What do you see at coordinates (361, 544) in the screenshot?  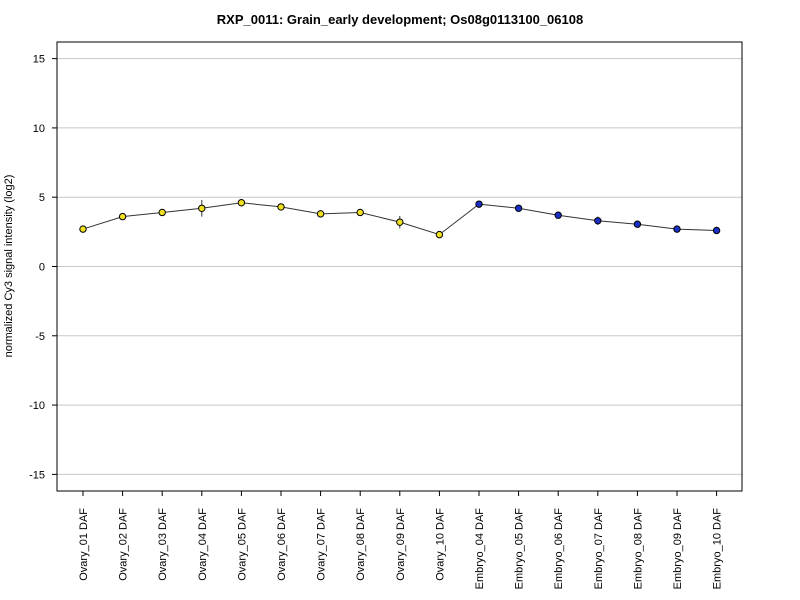 I see `x-tick-label: Ovary_08 DAF` at bounding box center [361, 544].